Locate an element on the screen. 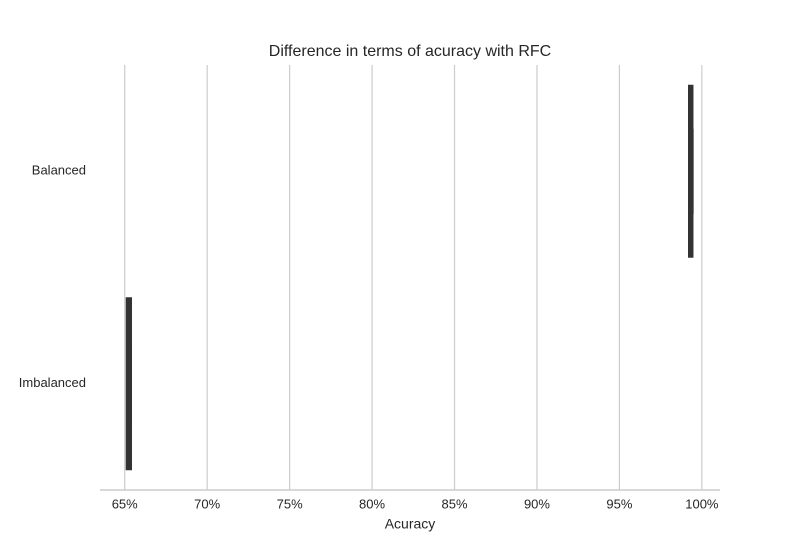  x-tick-label: 70% is located at coordinates (207, 503).